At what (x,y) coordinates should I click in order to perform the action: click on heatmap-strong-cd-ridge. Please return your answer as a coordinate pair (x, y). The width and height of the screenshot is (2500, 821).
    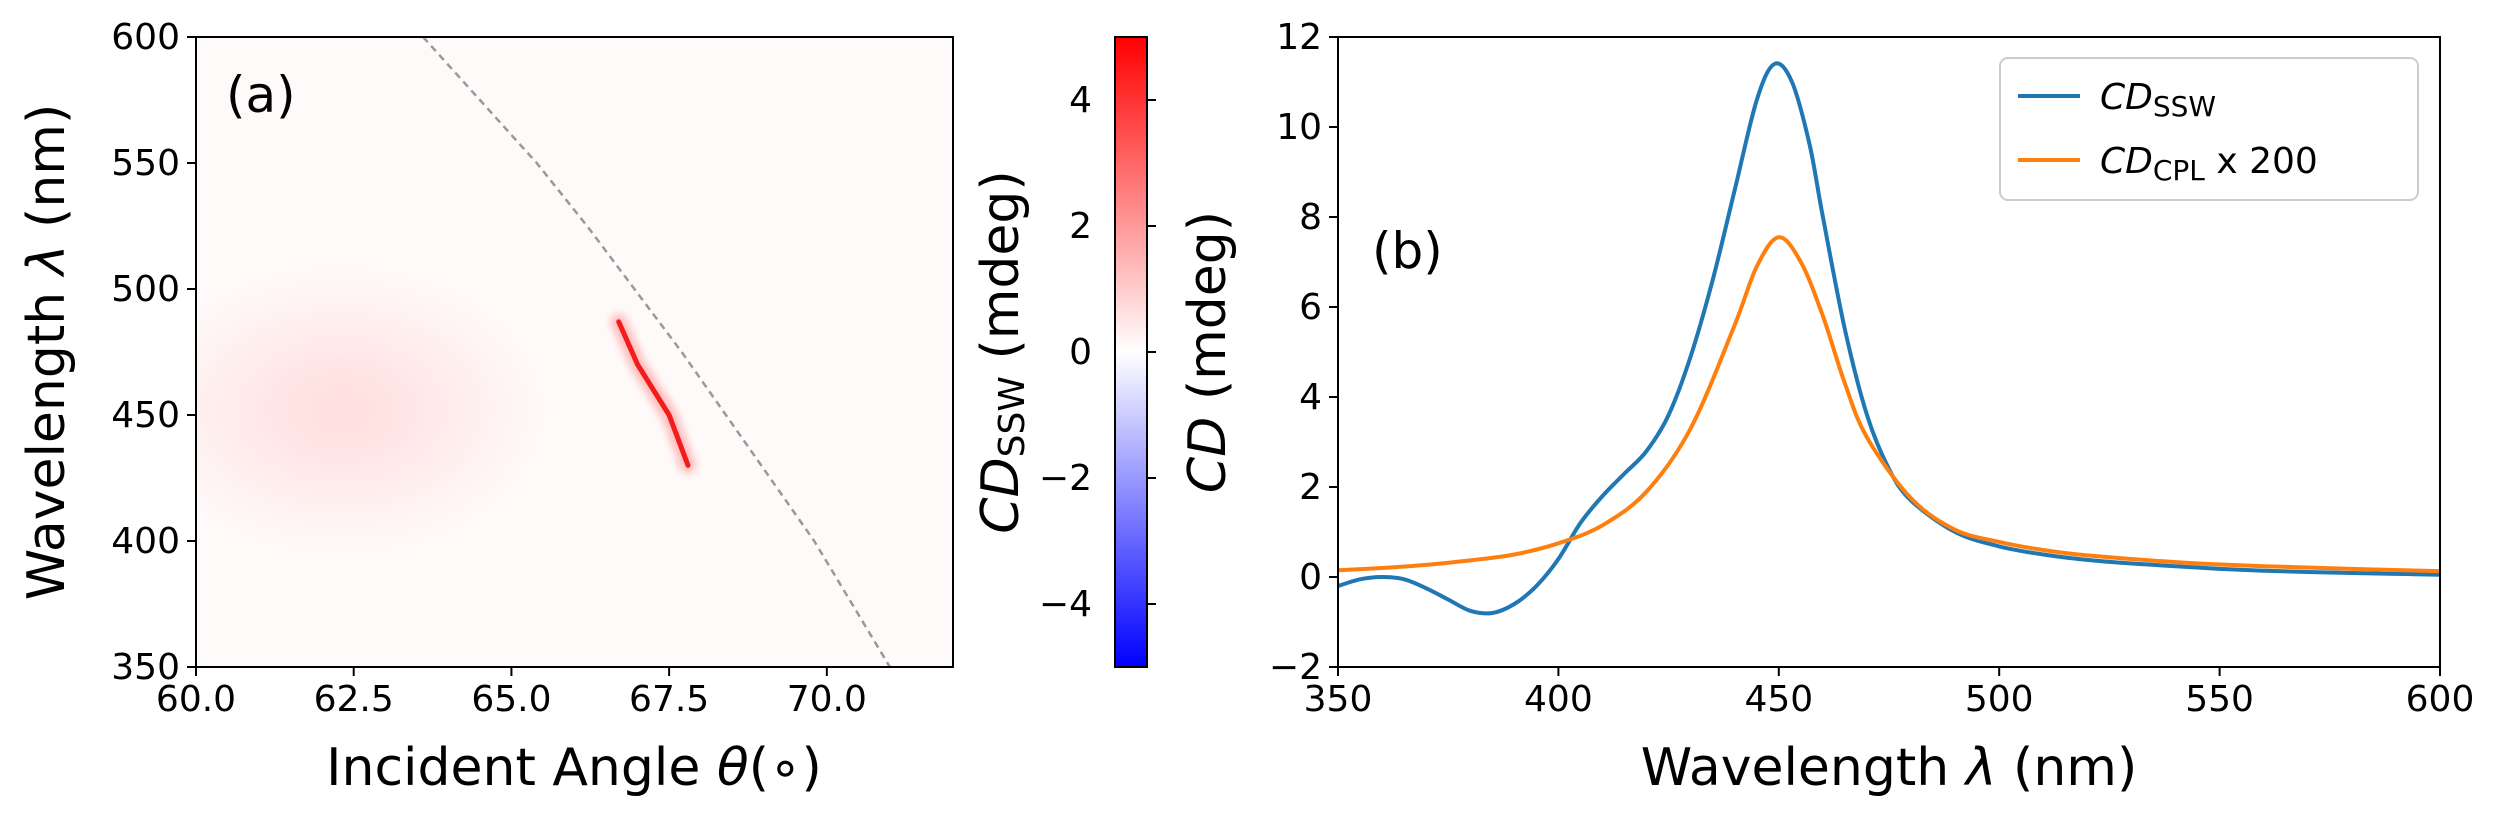
    Looking at the image, I should click on (653, 393).